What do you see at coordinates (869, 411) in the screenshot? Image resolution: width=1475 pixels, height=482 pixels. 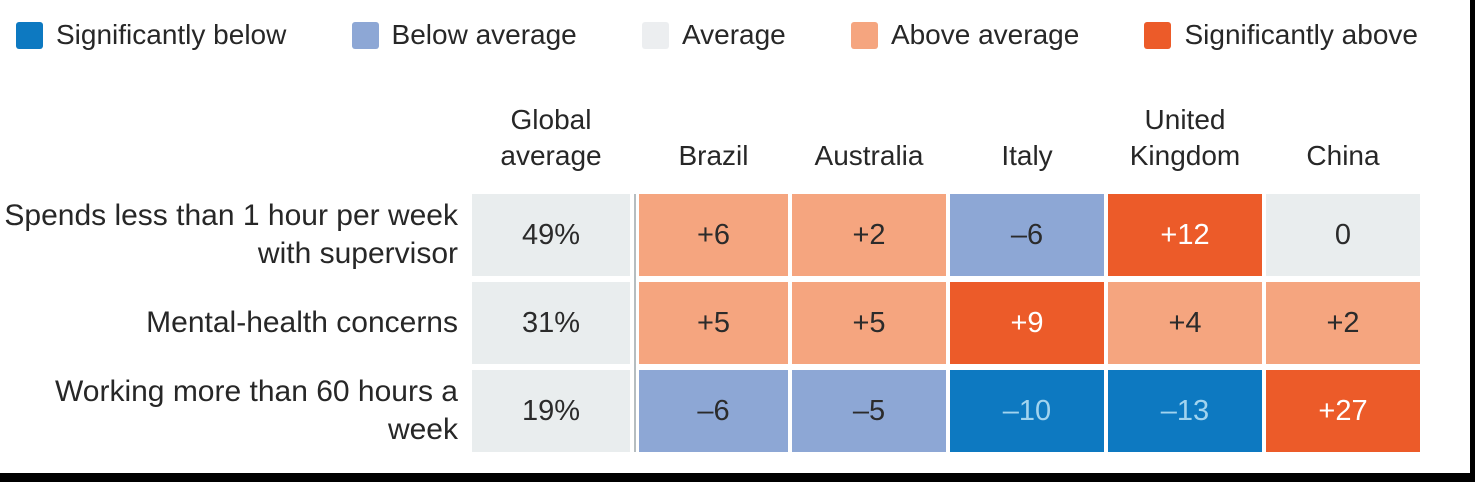 I see `cell-r2-australia: –5` at bounding box center [869, 411].